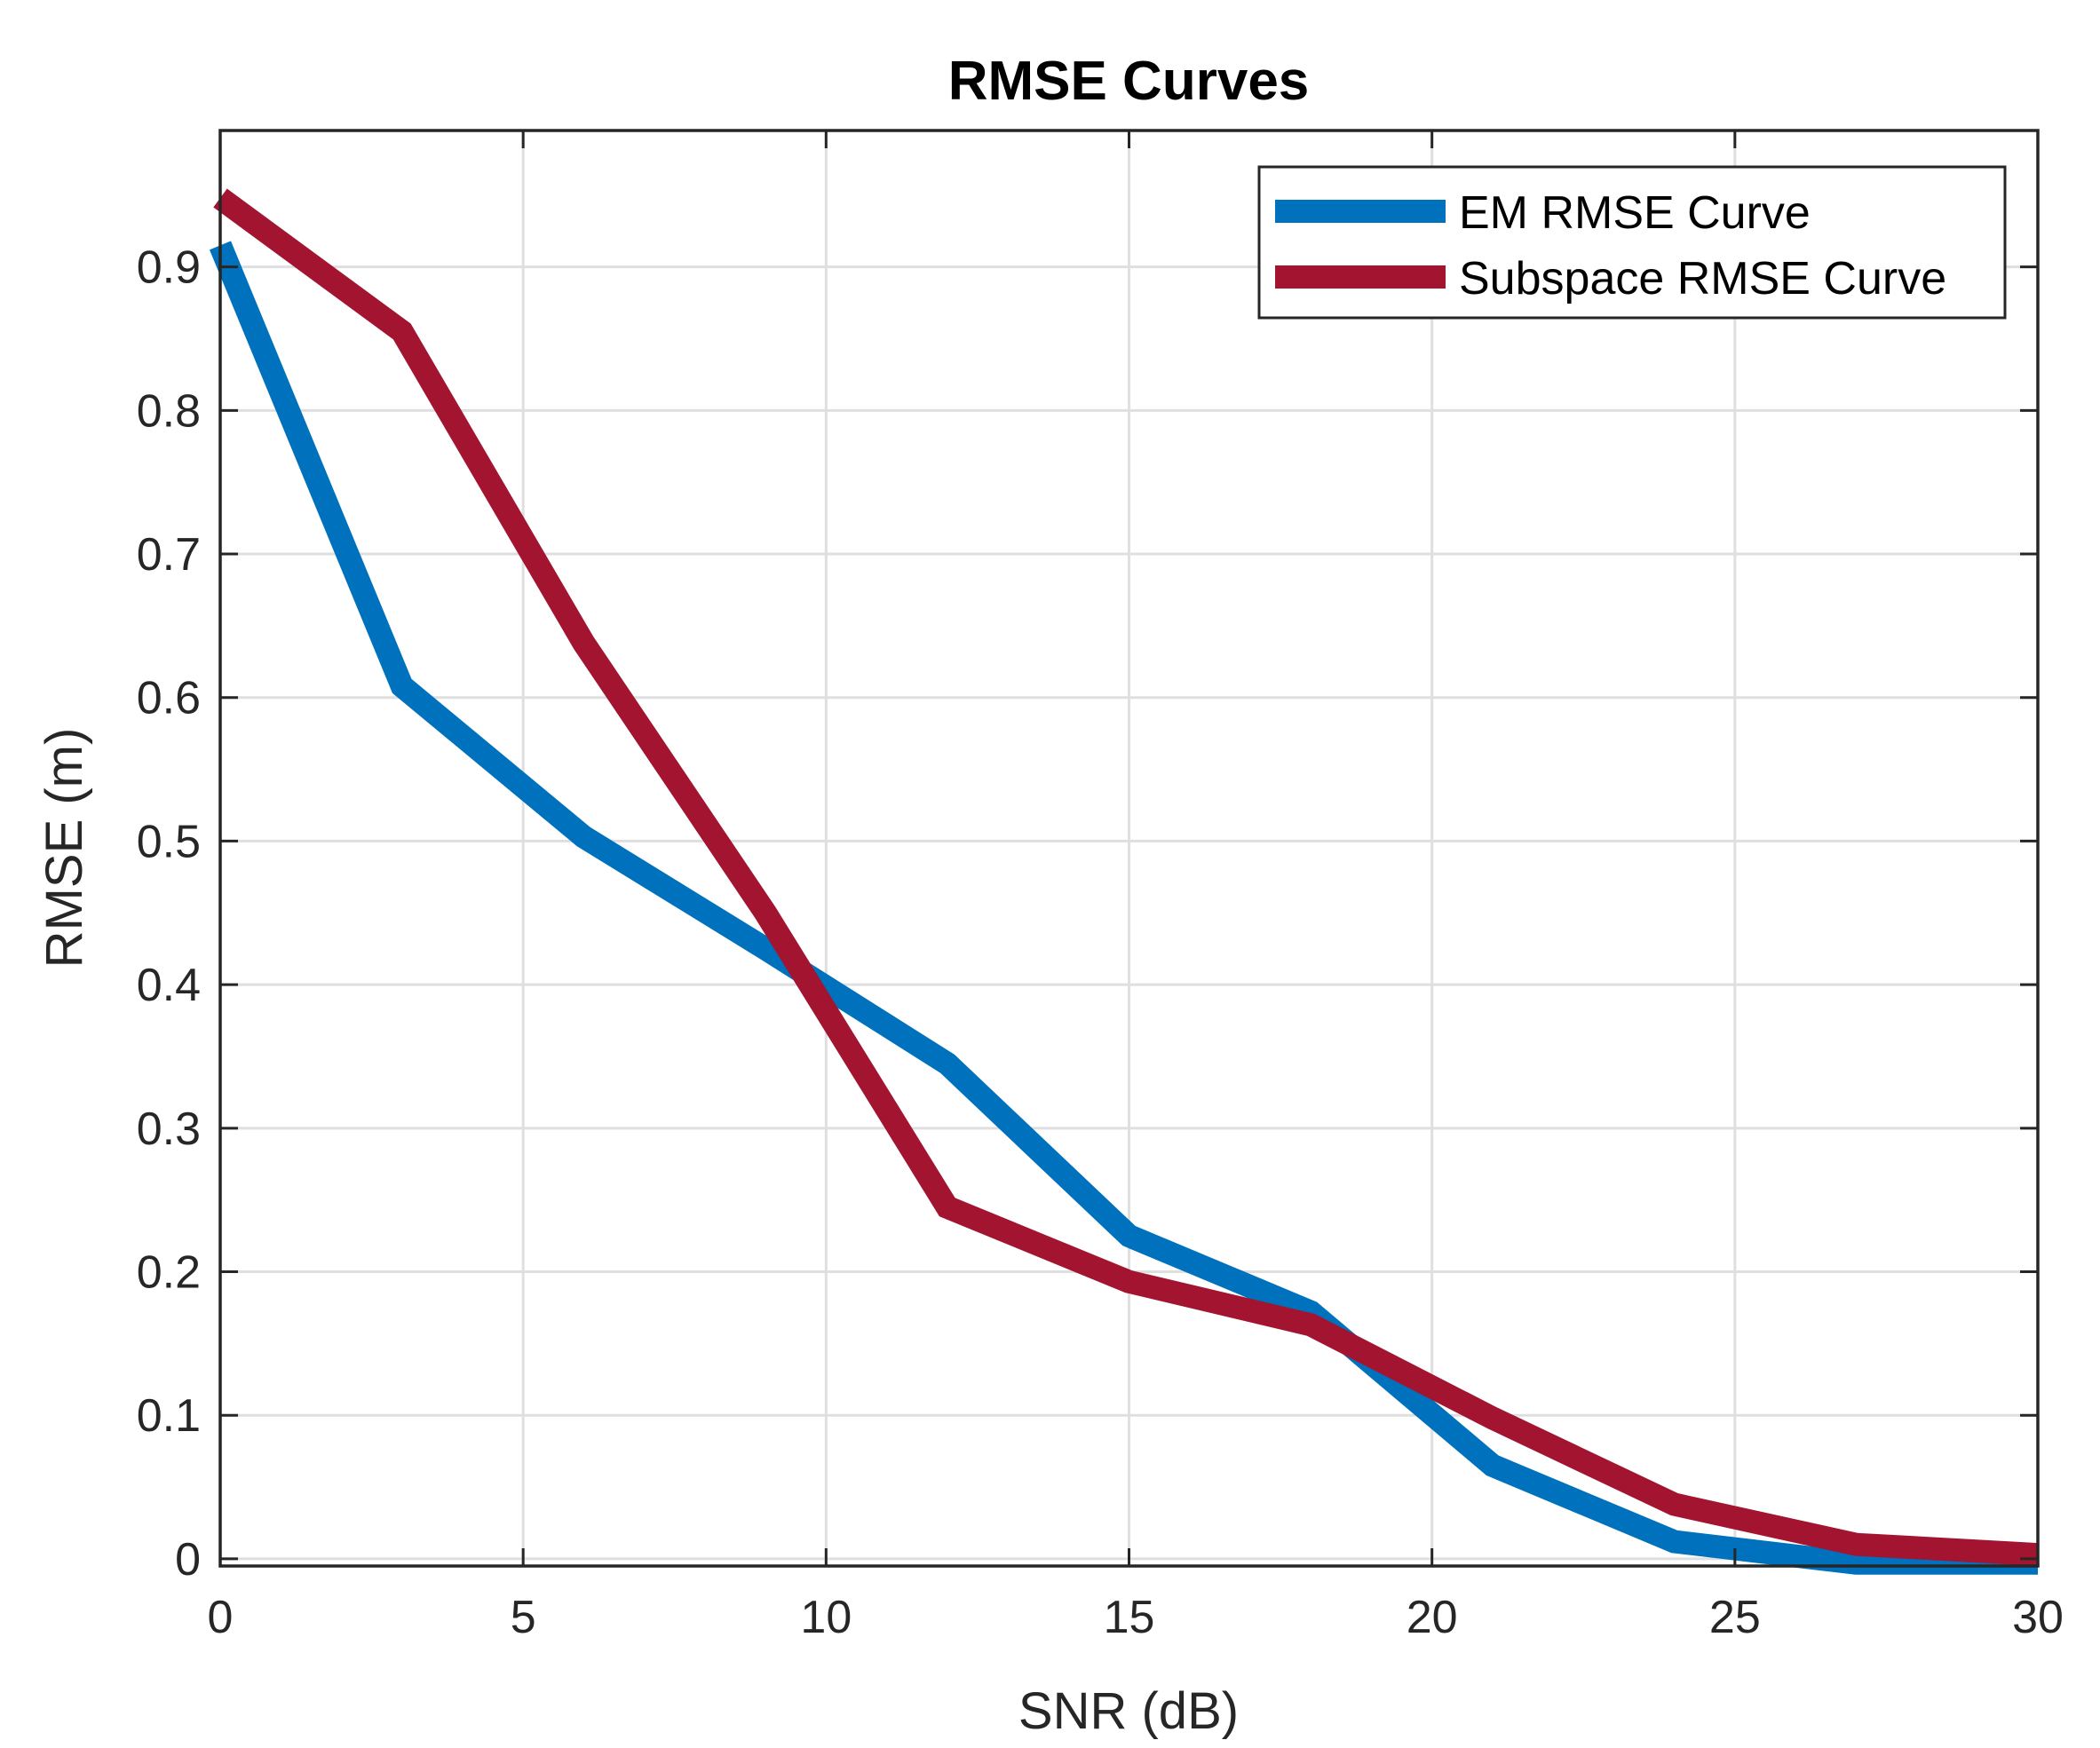  I want to click on y-tick-label: 0.3, so click(169, 1129).